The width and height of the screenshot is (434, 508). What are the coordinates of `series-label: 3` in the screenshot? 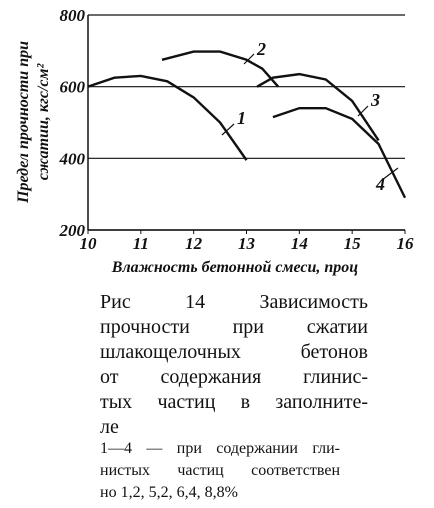 It's located at (375, 100).